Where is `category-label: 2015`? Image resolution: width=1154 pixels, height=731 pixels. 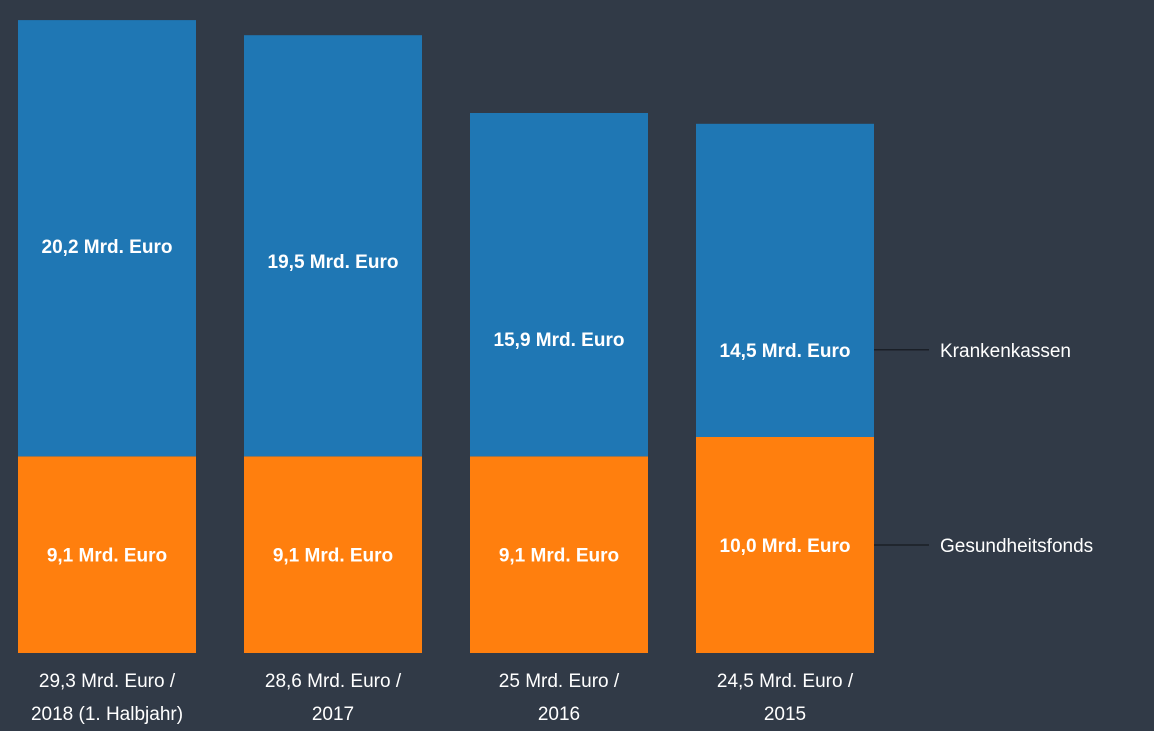
category-label: 2015 is located at coordinates (785, 714).